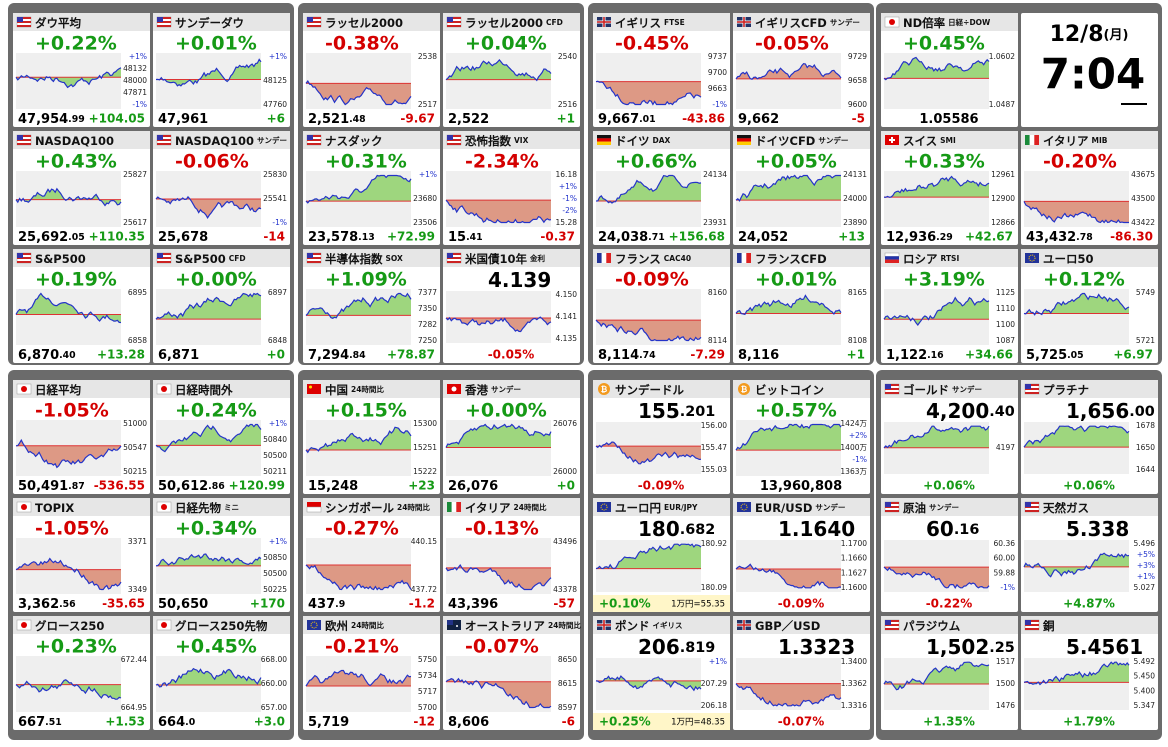 This screenshot has width=1168, height=747. What do you see at coordinates (989, 355) in the screenshot?
I see `change: +34.66` at bounding box center [989, 355].